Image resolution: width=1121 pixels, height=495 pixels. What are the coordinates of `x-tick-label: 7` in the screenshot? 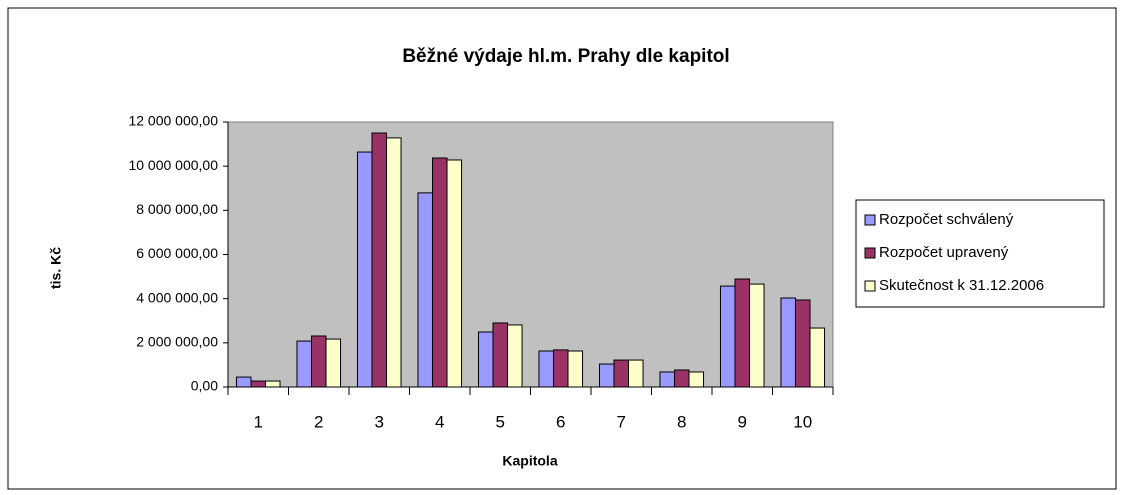 It's located at (621, 421).